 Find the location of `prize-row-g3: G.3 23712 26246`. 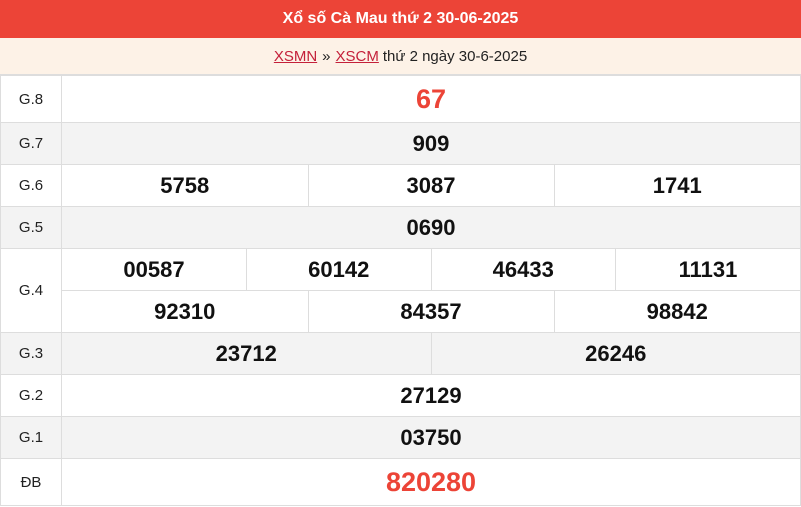

prize-row-g3: G.3 23712 26246 is located at coordinates (400, 353).